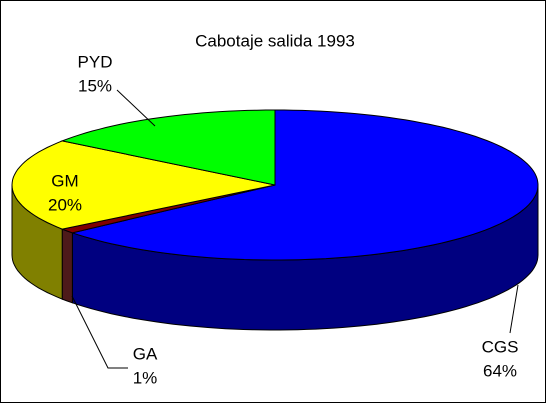 This screenshot has width=546, height=403. I want to click on value-label: 64%, so click(500, 370).